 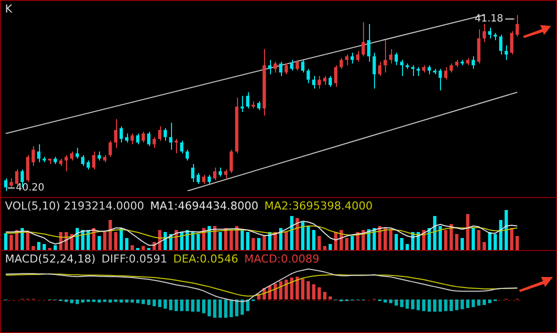 I want to click on series-label: DEA:0.0546, so click(x=205, y=259).